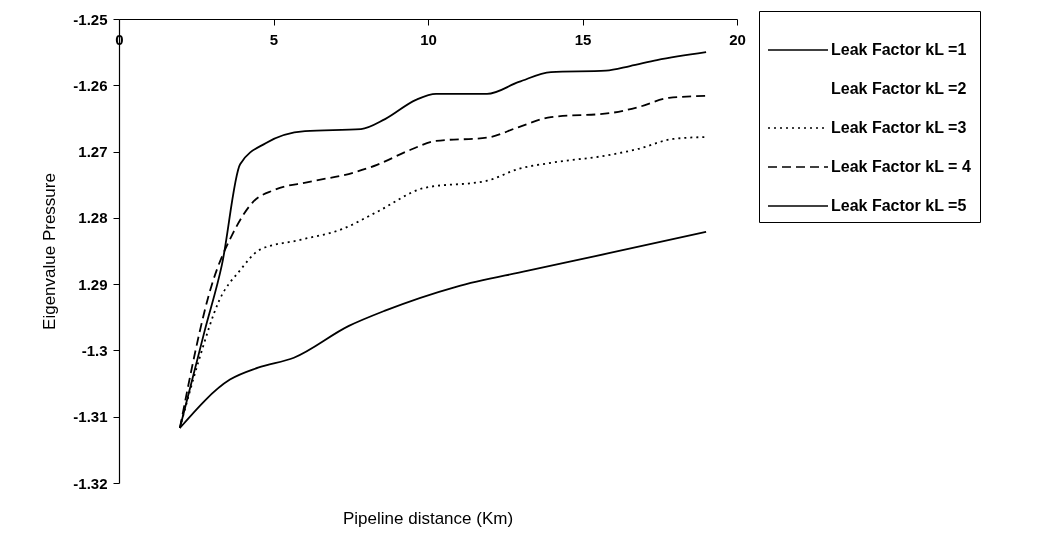  What do you see at coordinates (428, 518) in the screenshot?
I see `x-axis-title: Pipeline distance (Km)` at bounding box center [428, 518].